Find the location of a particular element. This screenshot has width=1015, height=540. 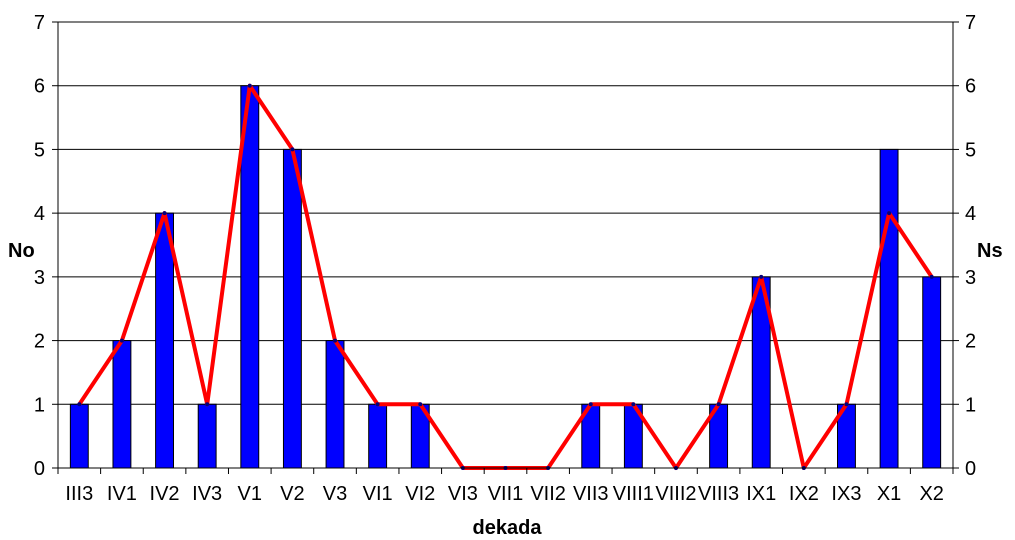

y-left-tick-label: 4 is located at coordinates (39, 214).